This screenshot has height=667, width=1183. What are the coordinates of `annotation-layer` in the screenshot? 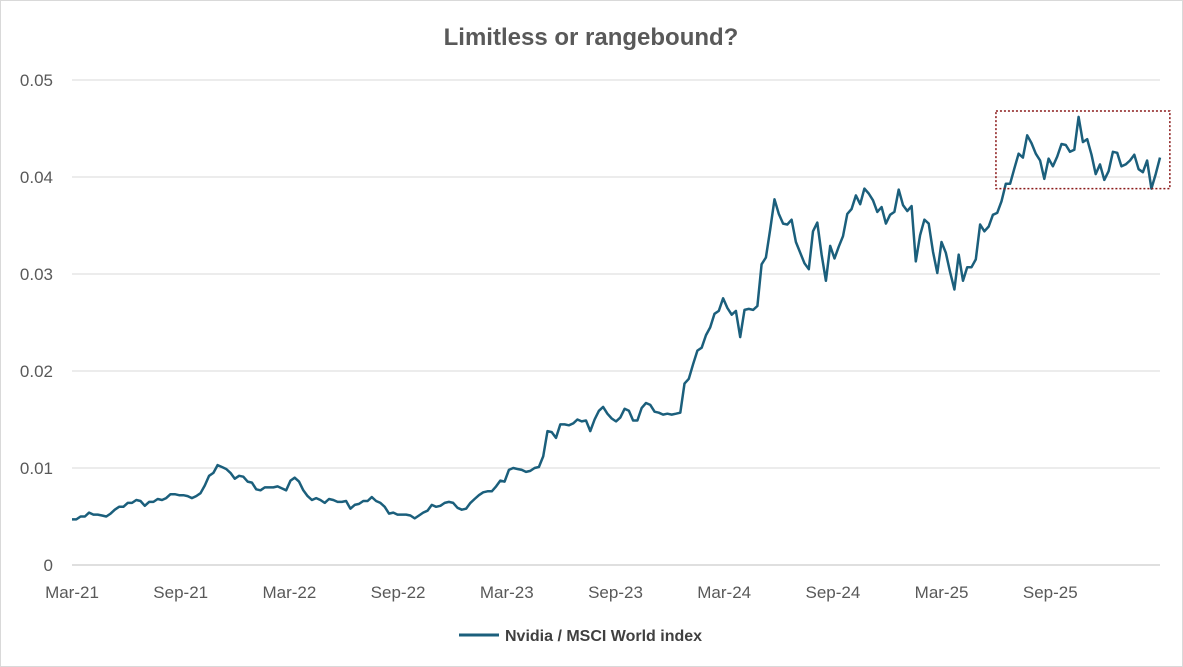 It's located at (1083, 150).